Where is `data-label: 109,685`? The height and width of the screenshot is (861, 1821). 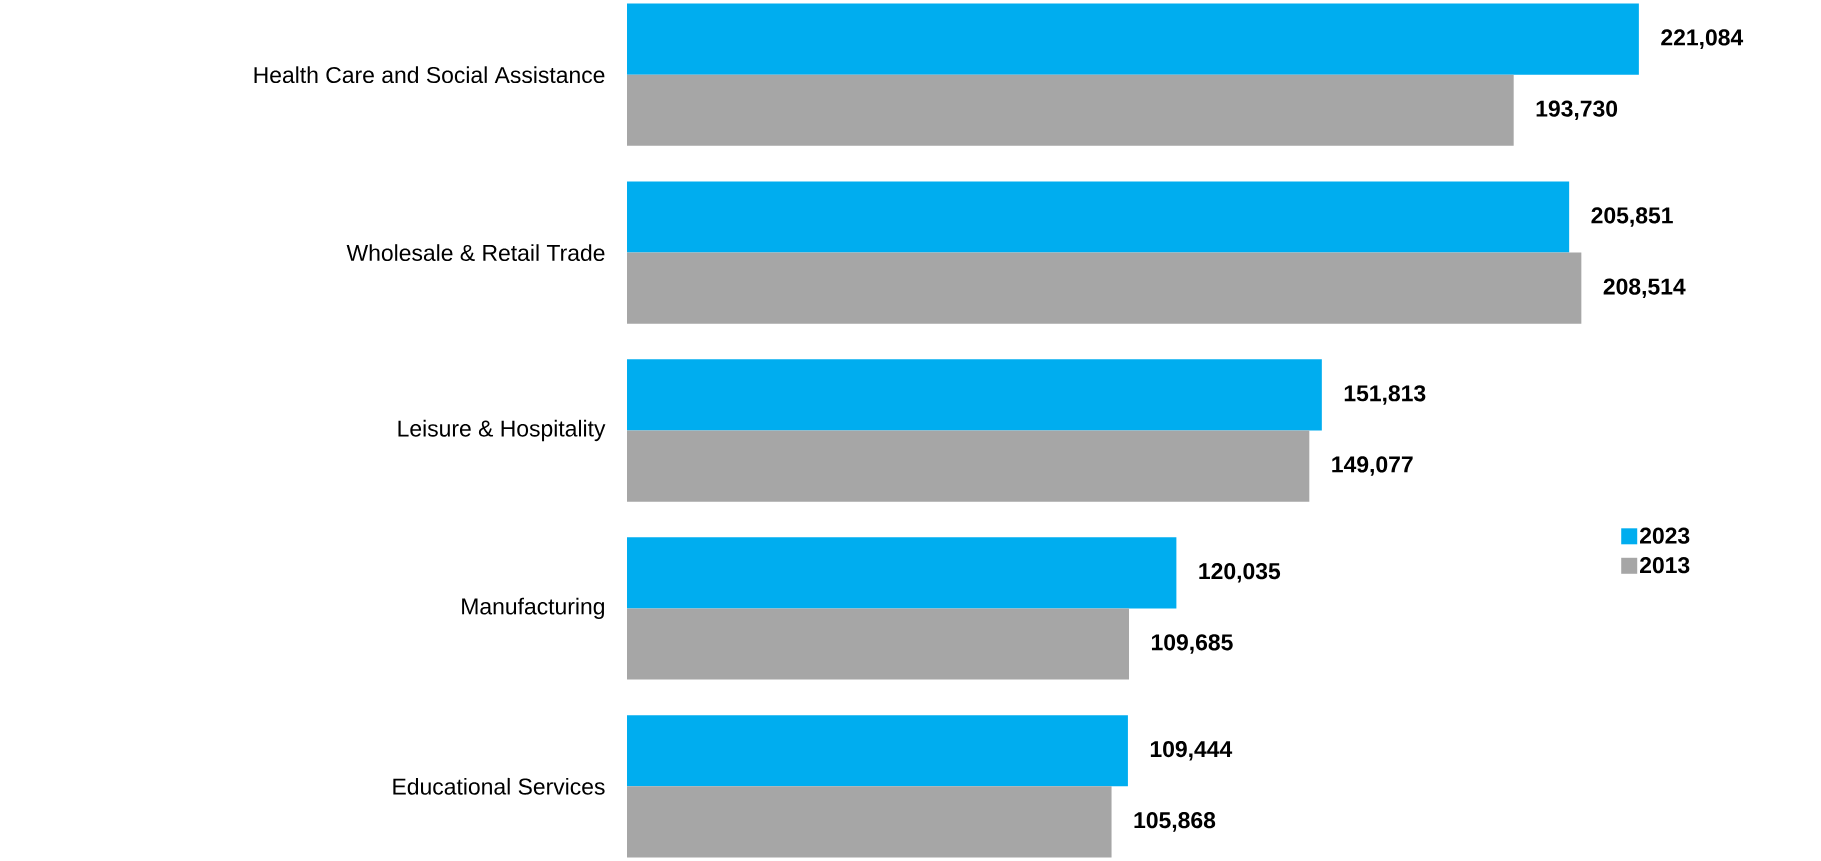
data-label: 109,685 is located at coordinates (1192, 644).